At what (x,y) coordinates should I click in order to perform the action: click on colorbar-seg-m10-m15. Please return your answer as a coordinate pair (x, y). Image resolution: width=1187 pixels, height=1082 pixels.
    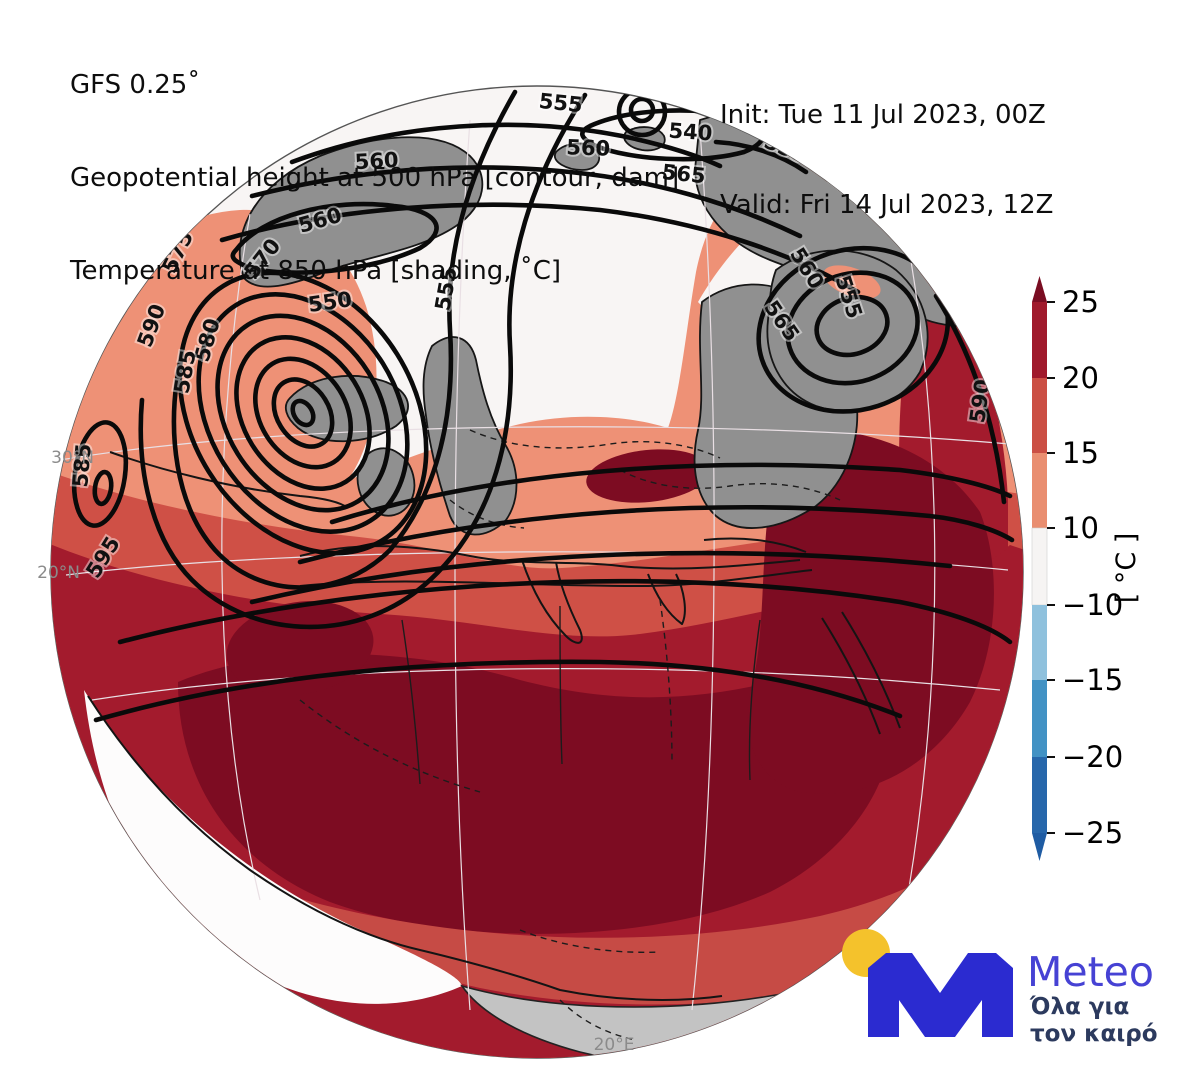
    Looking at the image, I should click on (1039, 642).